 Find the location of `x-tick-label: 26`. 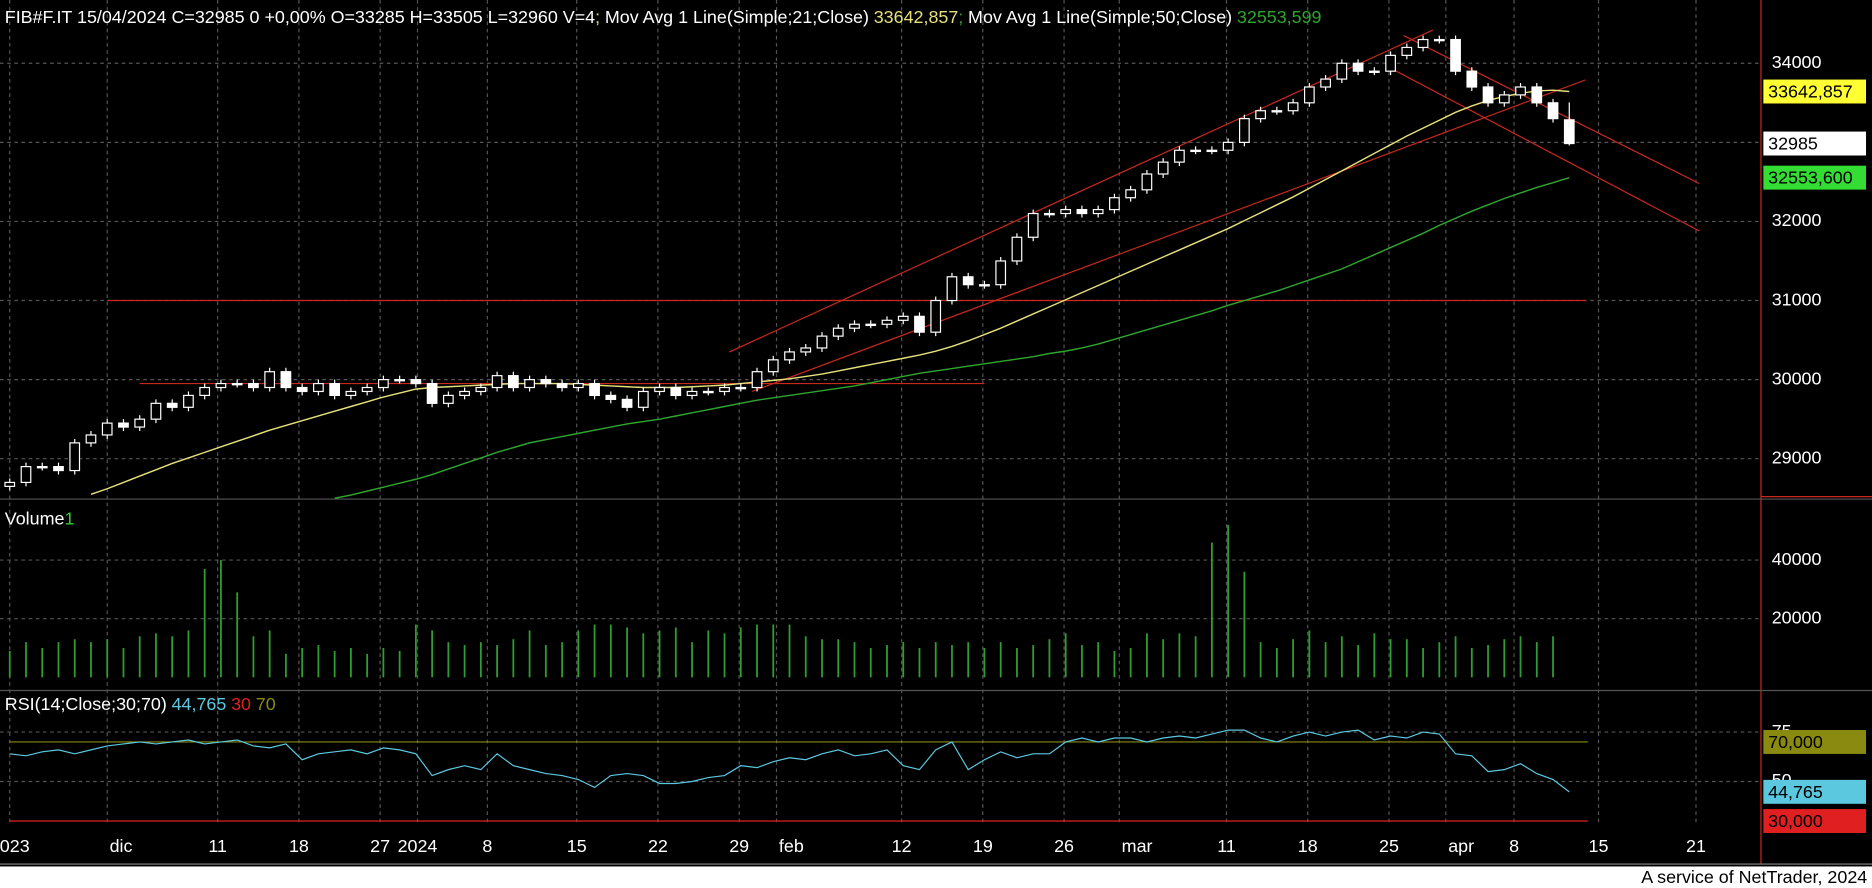

x-tick-label: 26 is located at coordinates (1064, 846).